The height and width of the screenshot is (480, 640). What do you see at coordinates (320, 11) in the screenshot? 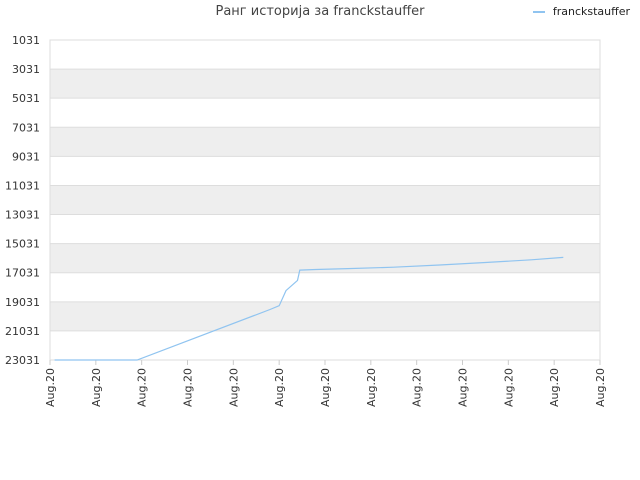
I see `chart-title: Ранг историја за franckstauffer` at bounding box center [320, 11].